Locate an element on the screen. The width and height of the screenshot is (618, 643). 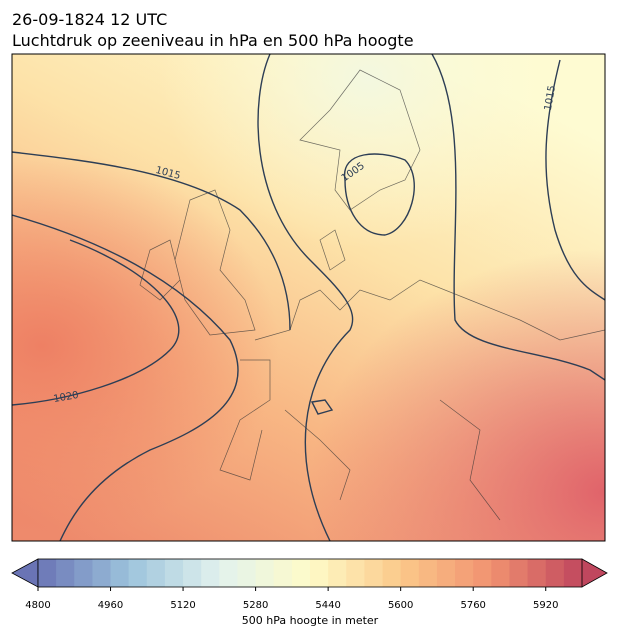
title: 26-09-1824 12 UTC is located at coordinates (89, 19).